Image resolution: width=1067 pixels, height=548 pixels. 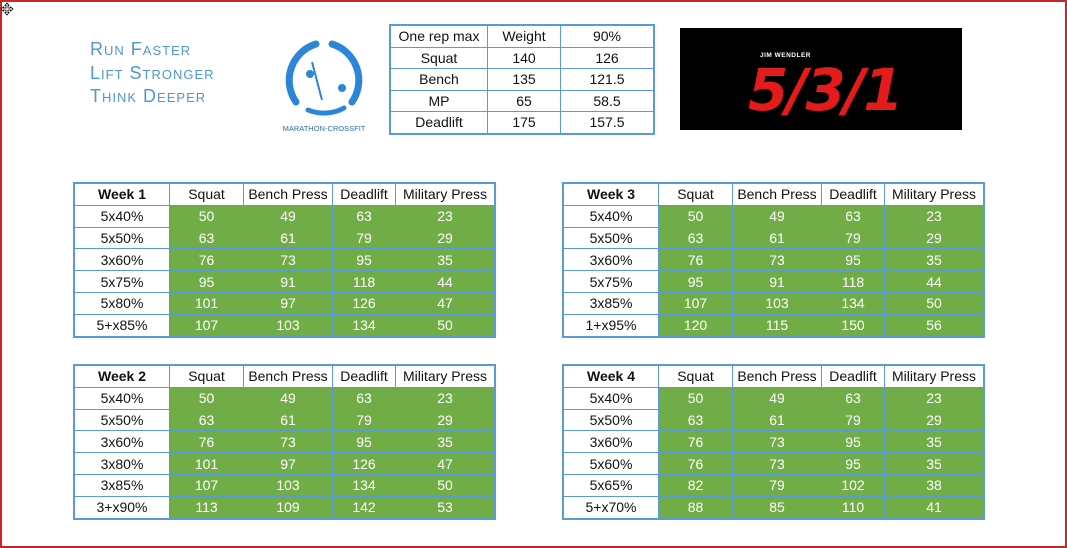 I want to click on weight-value-cell: 91, so click(x=777, y=281).